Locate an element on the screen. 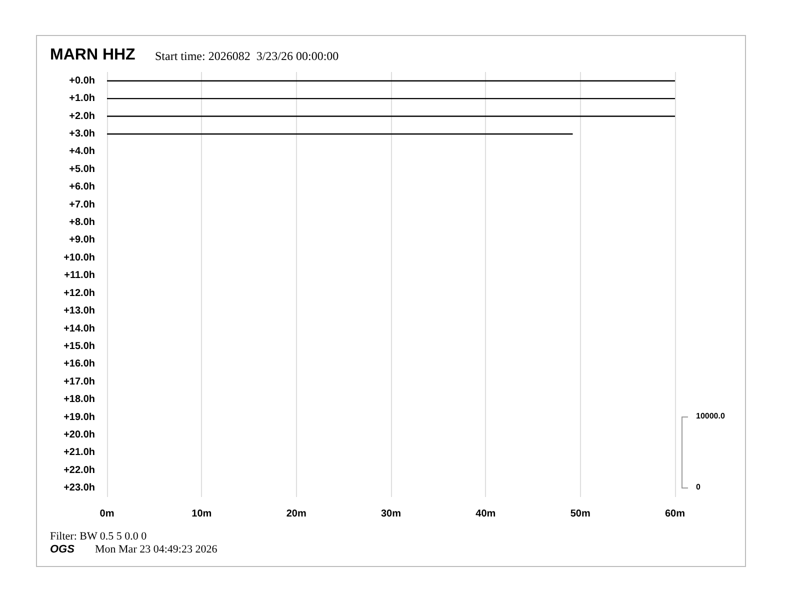  y-tick-label: +23.0h is located at coordinates (79, 488).